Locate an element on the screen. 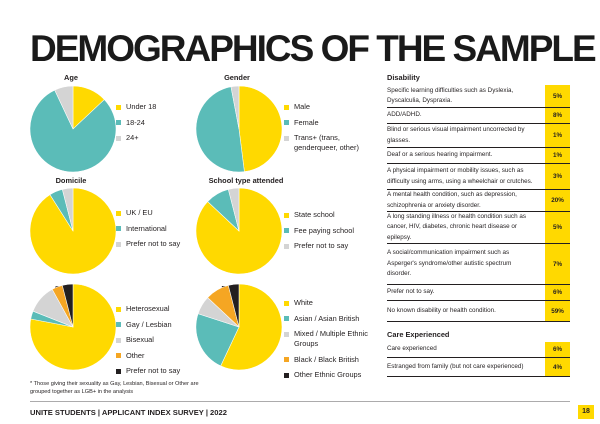 The width and height of the screenshot is (600, 424). disability-value: 7% is located at coordinates (557, 264).